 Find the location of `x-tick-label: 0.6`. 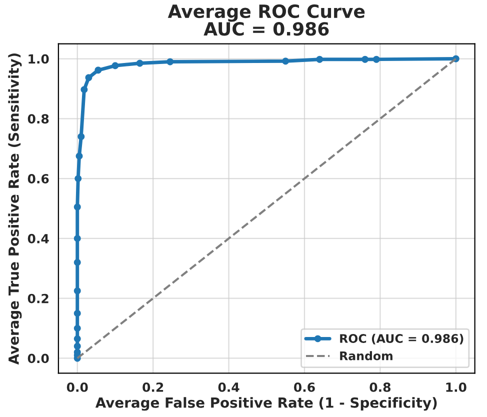

x-tick-label: 0.6 is located at coordinates (304, 387).